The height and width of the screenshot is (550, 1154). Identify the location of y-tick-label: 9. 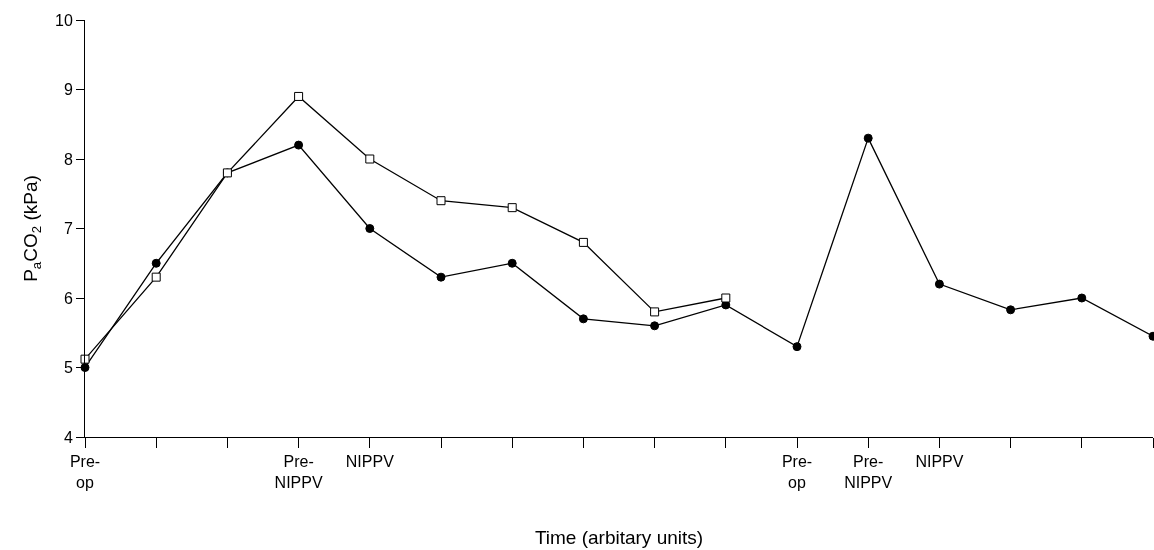
(68, 90).